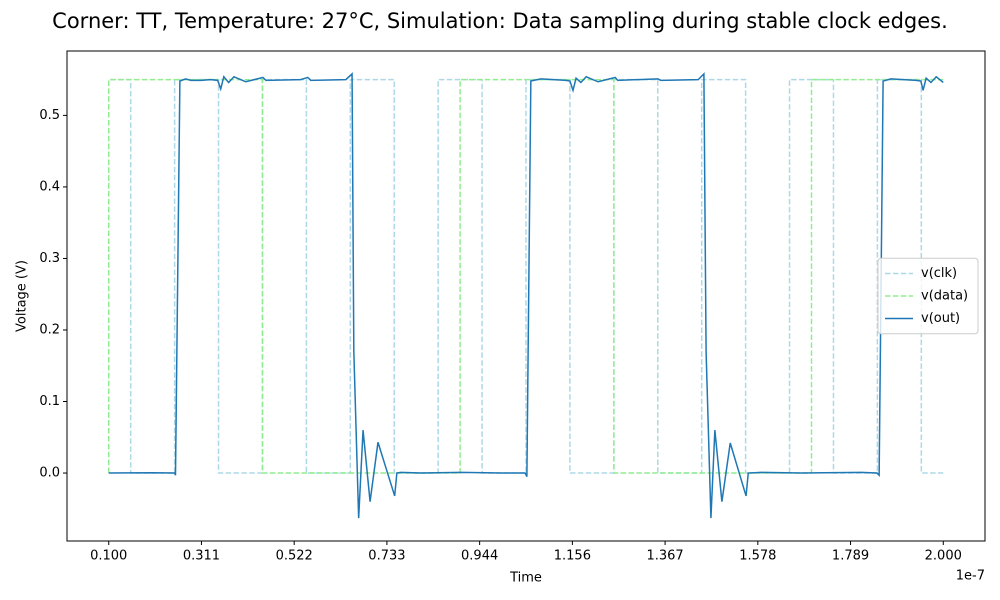  I want to click on y-tick-label: 0.2, so click(49, 329).